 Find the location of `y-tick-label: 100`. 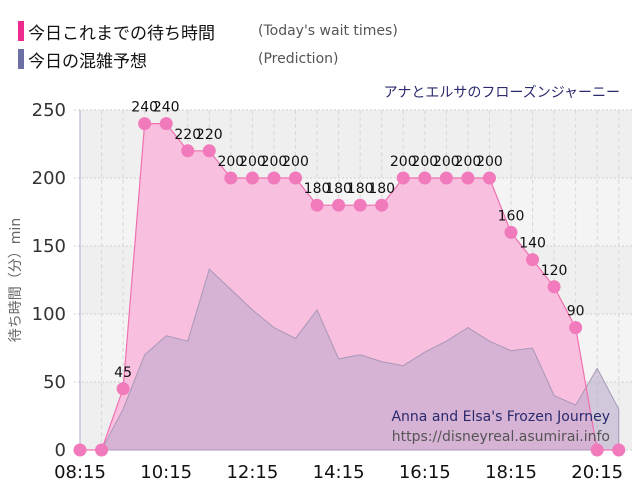

y-tick-label: 100 is located at coordinates (49, 314).